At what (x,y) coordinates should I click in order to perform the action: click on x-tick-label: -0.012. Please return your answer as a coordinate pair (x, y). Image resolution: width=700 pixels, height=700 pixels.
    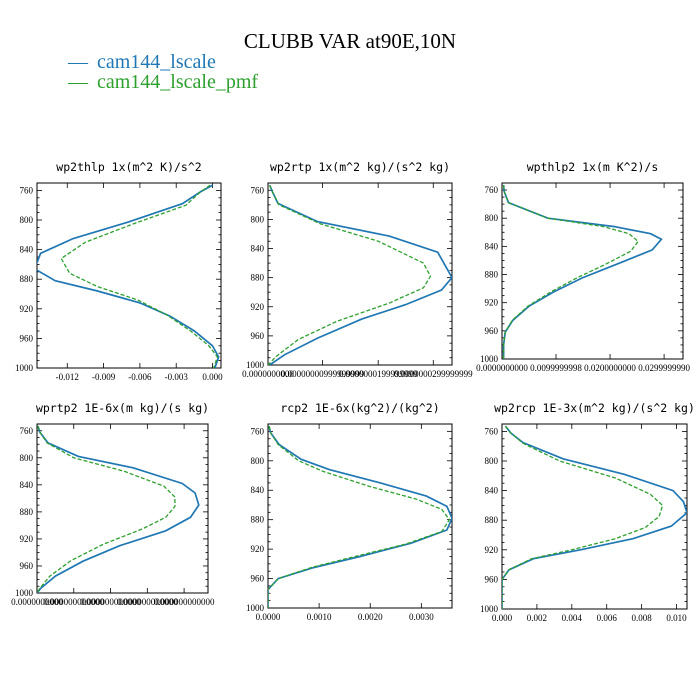
    Looking at the image, I should click on (67, 377).